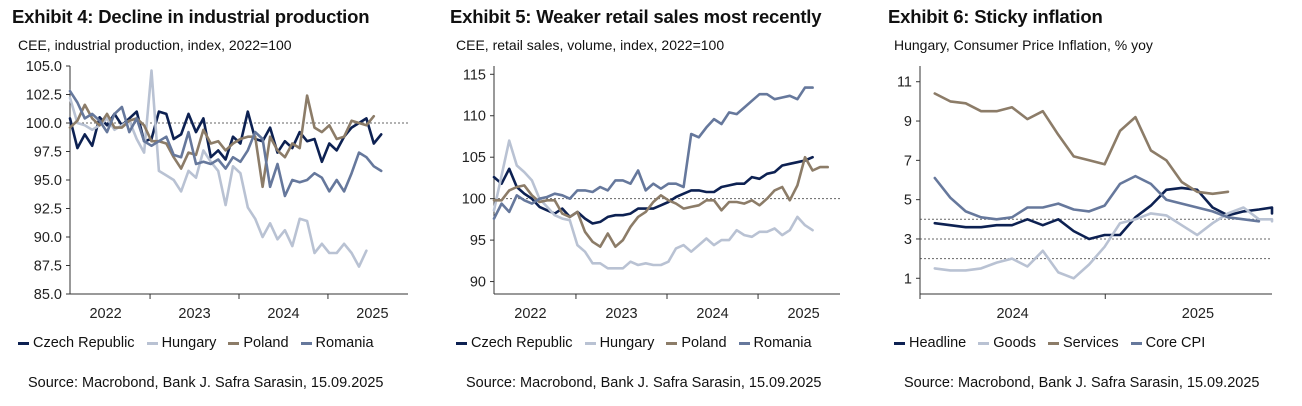  Describe the element at coordinates (904, 83) in the screenshot. I see `y-tick-label: 11` at that location.